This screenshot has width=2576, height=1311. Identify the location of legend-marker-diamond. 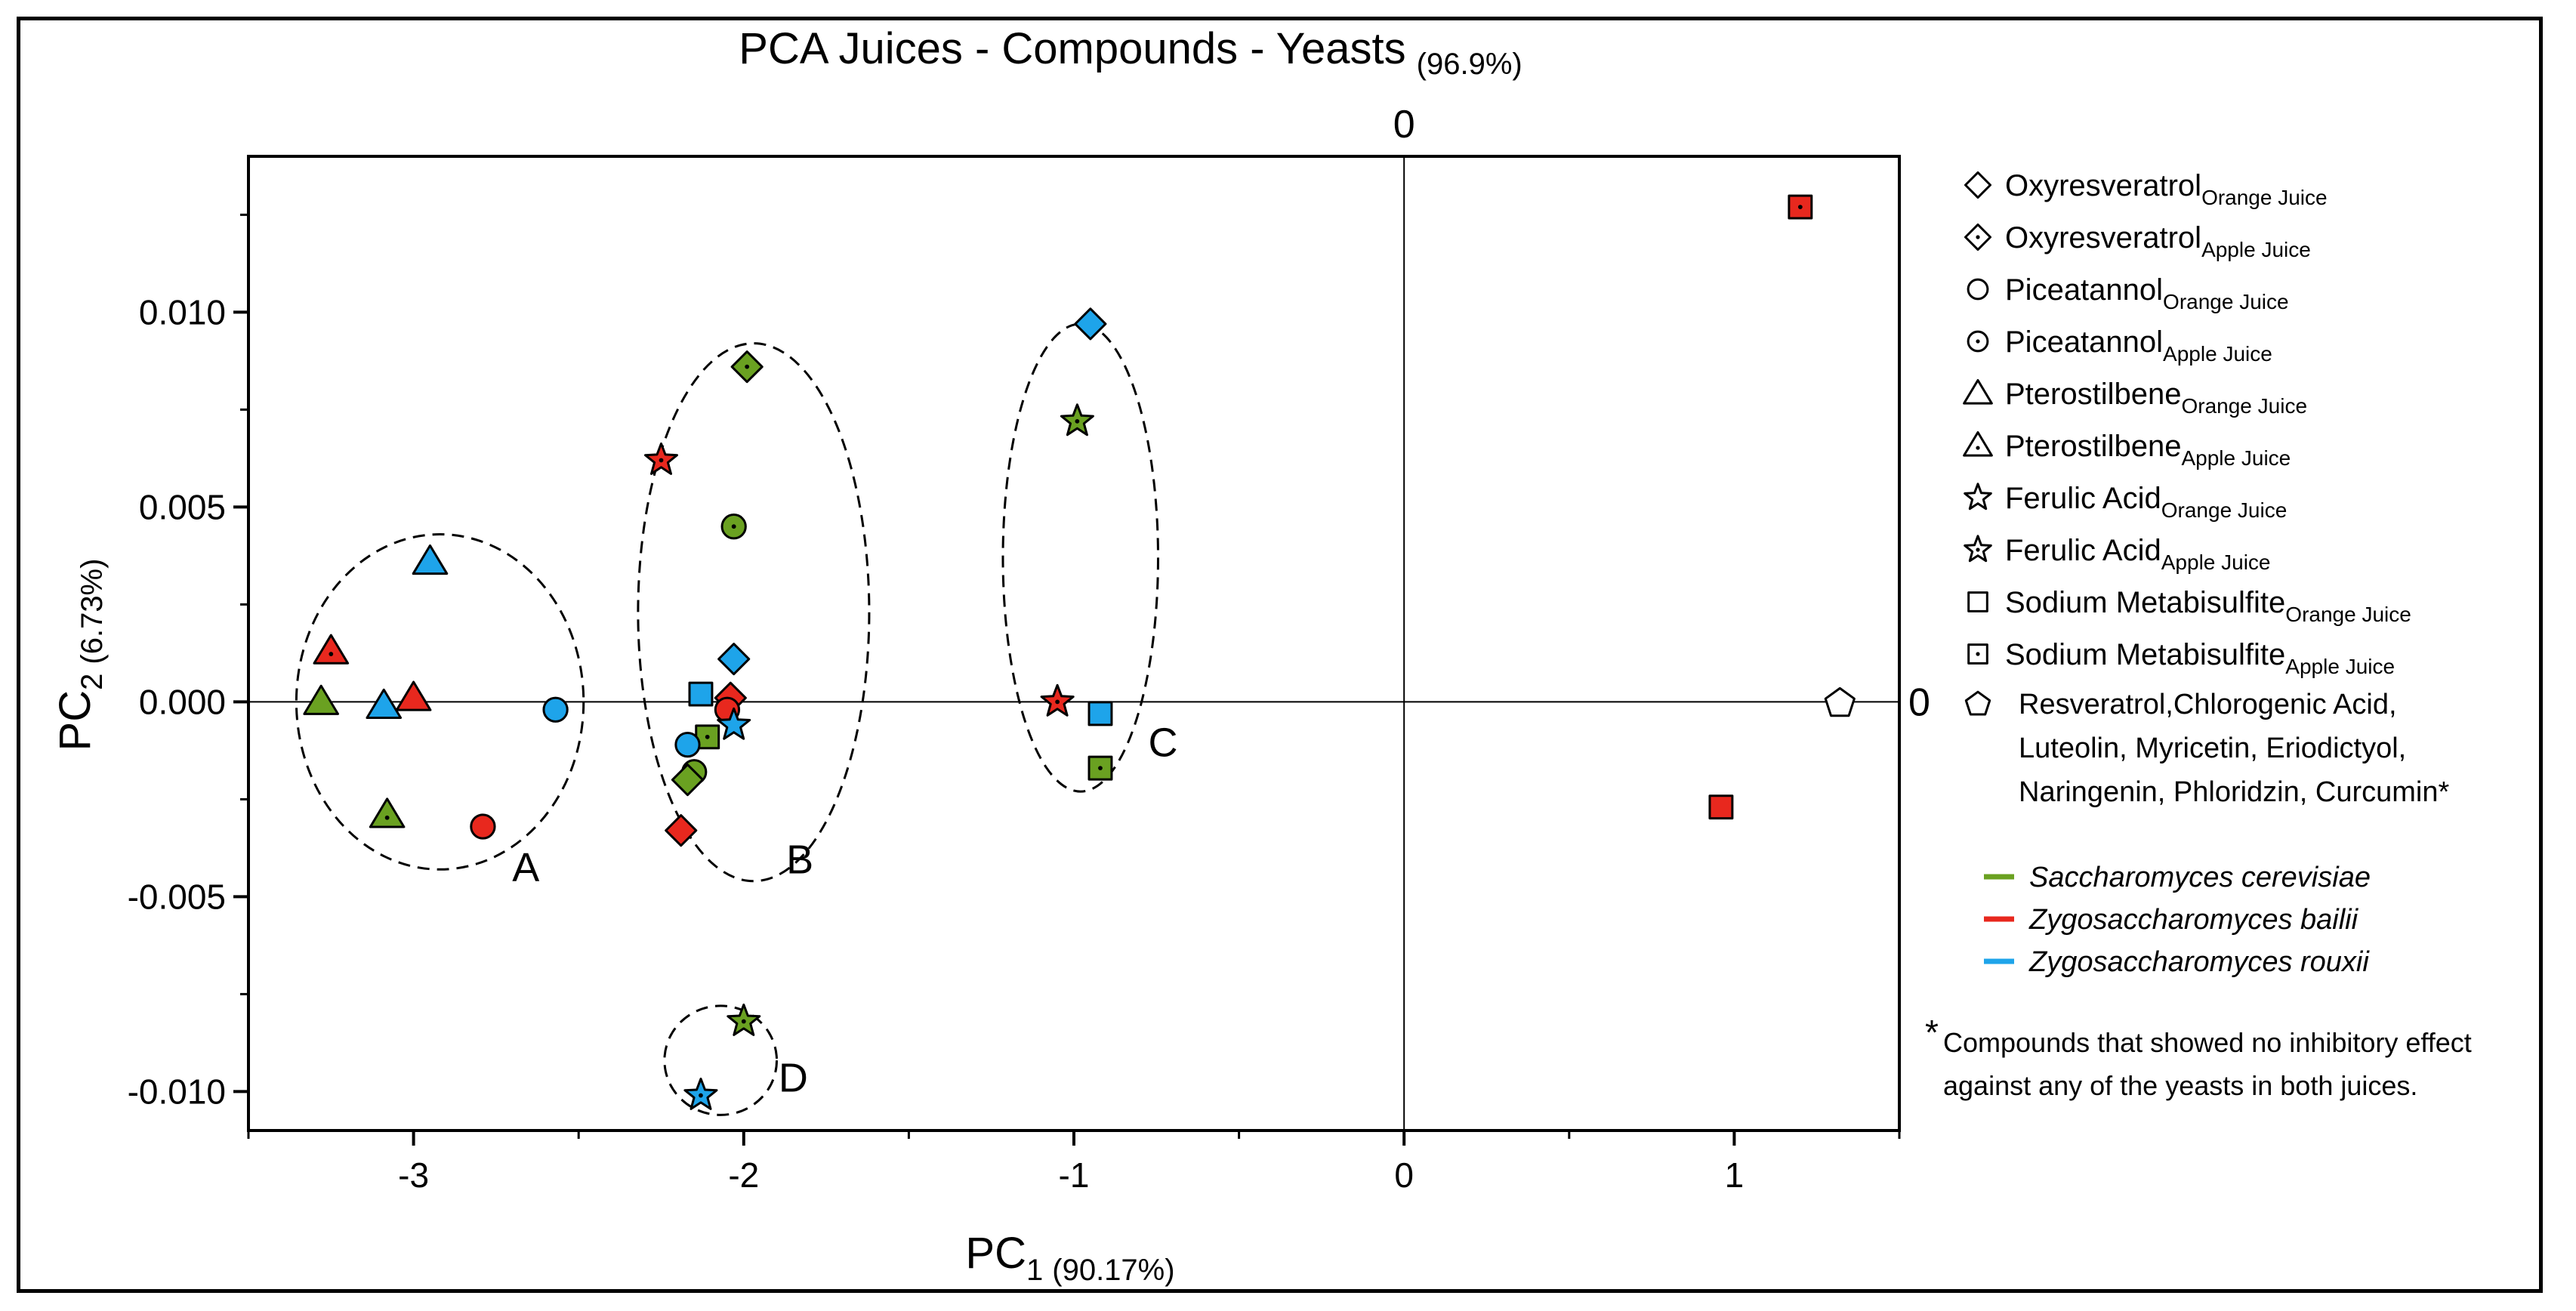
(1978, 185).